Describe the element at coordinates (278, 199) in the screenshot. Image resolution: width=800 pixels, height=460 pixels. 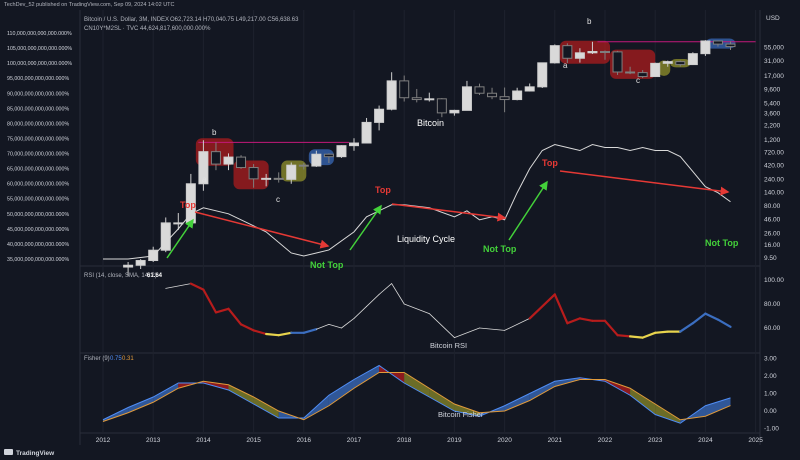
I see `wave-c-2015: c` at that location.